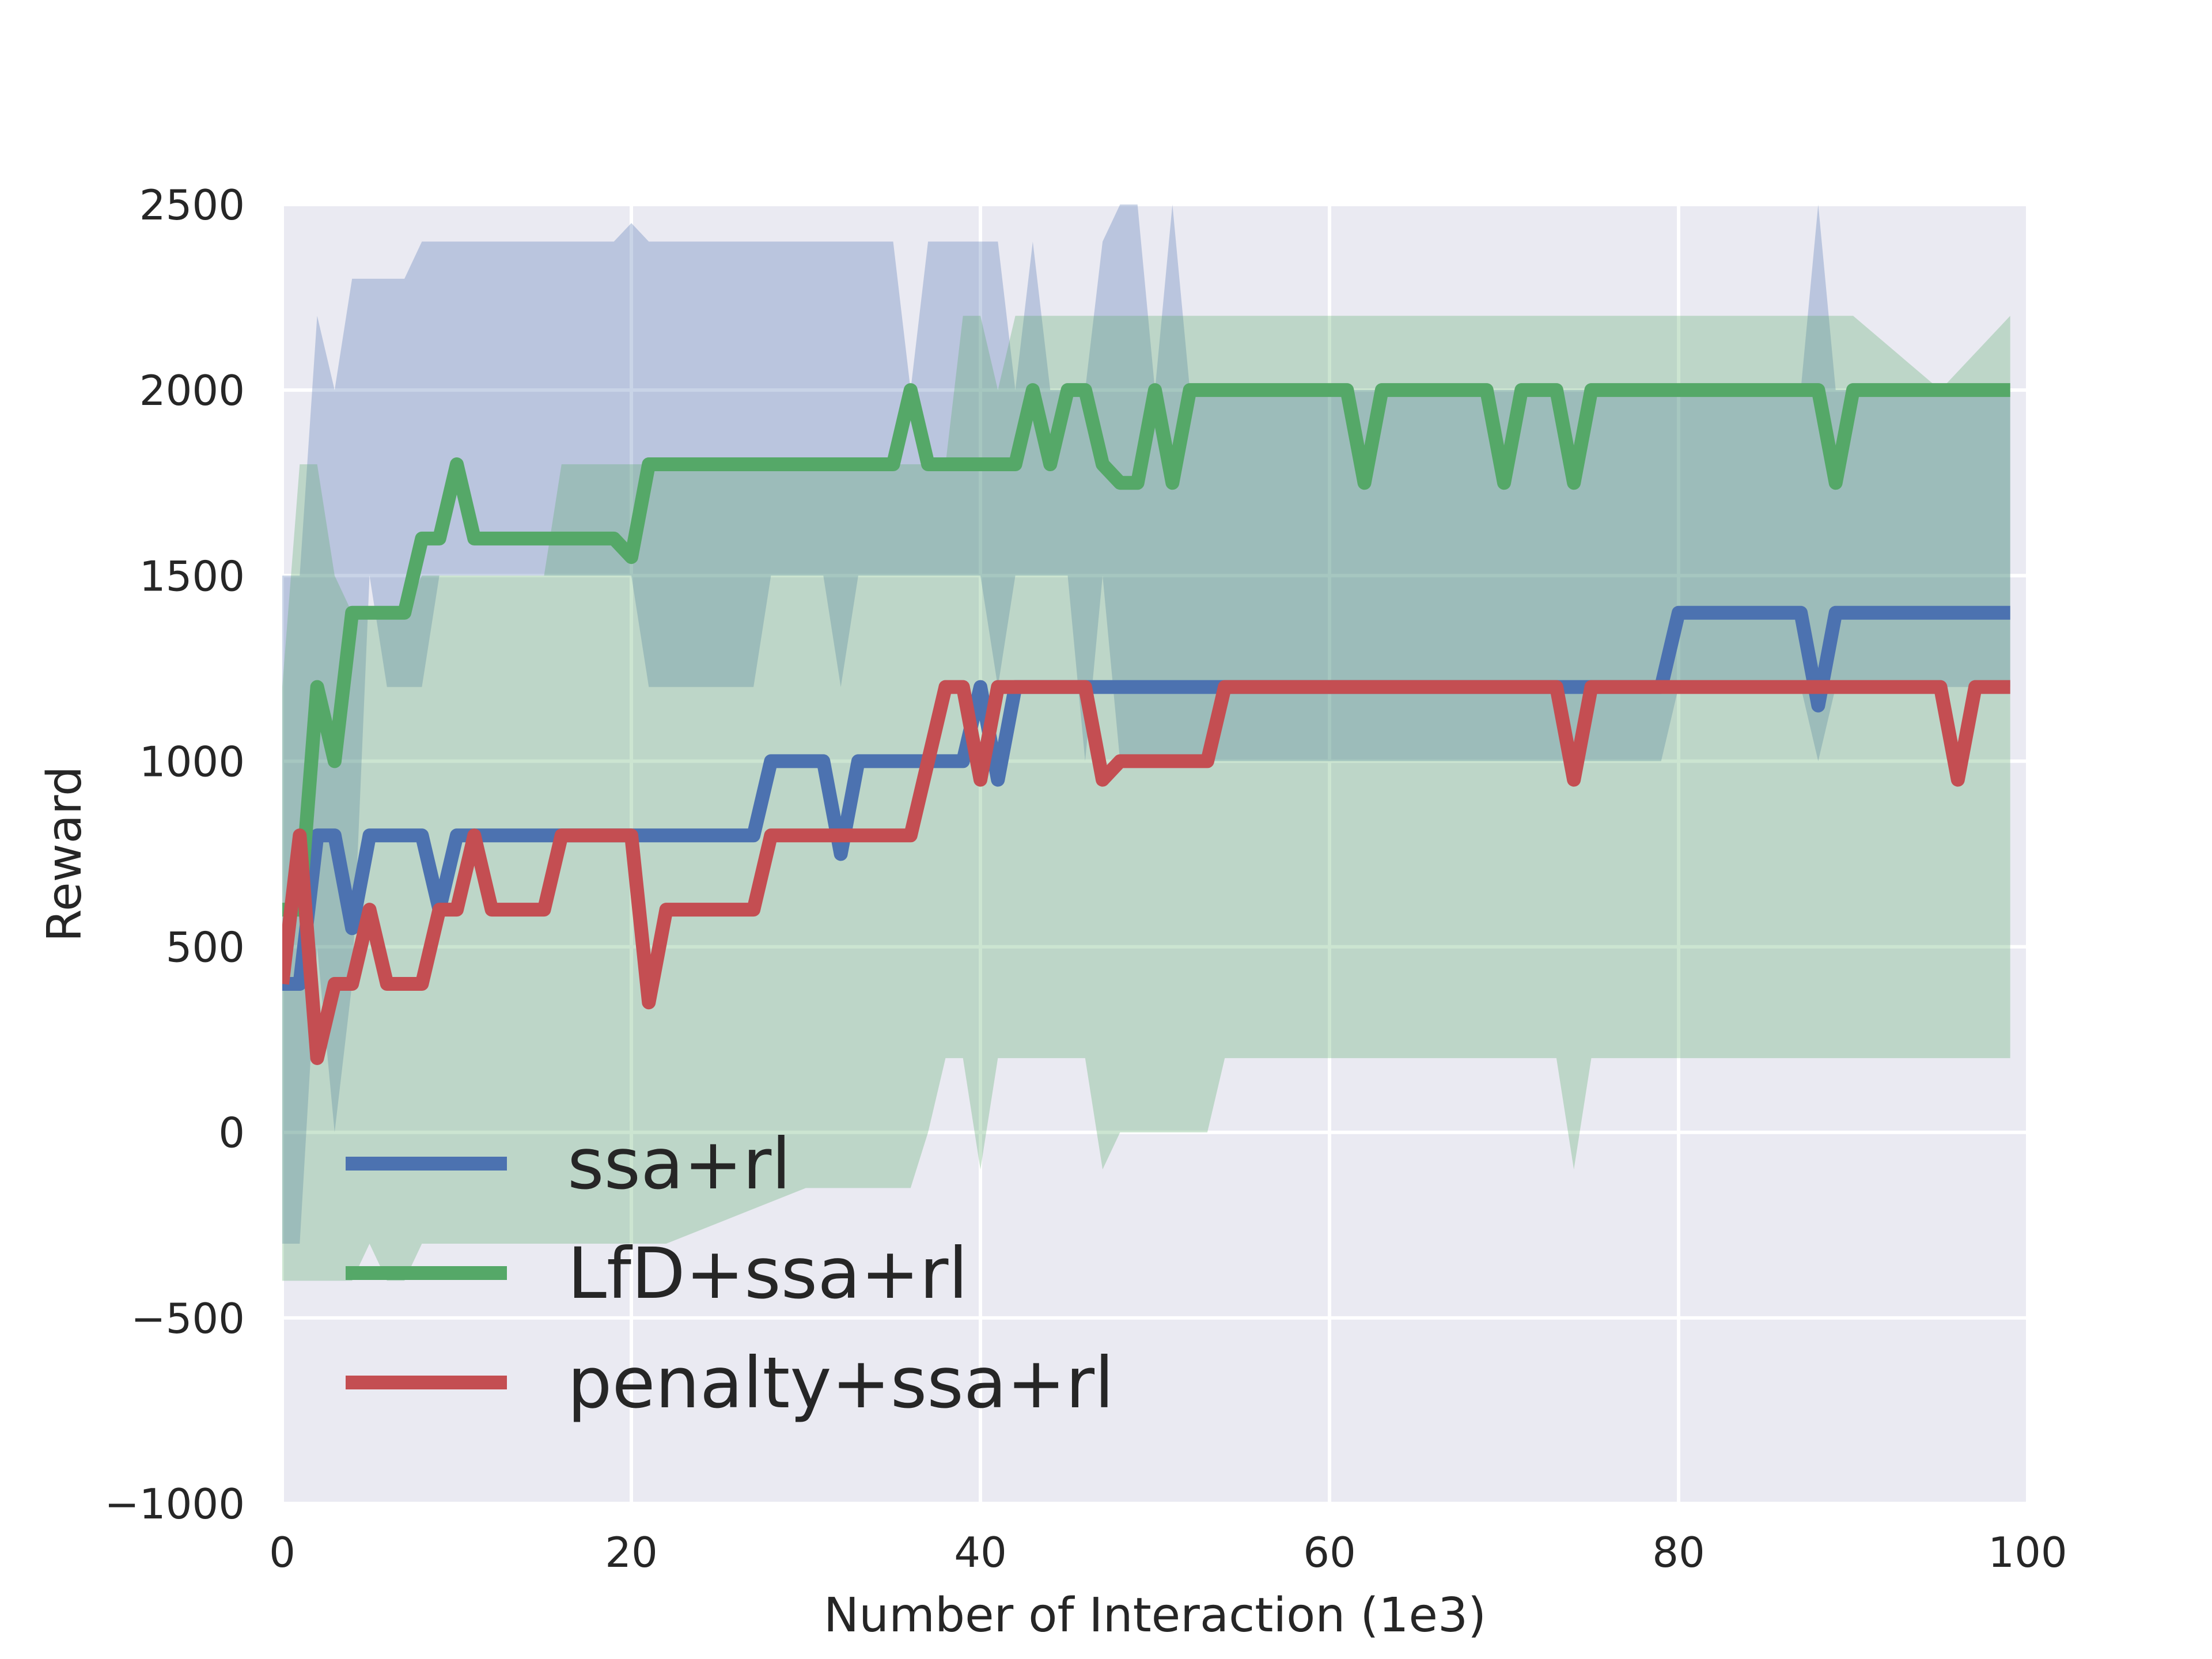 The height and width of the screenshot is (1659, 2212). I want to click on legend-label: LfD+ssa+rl, so click(767, 1274).